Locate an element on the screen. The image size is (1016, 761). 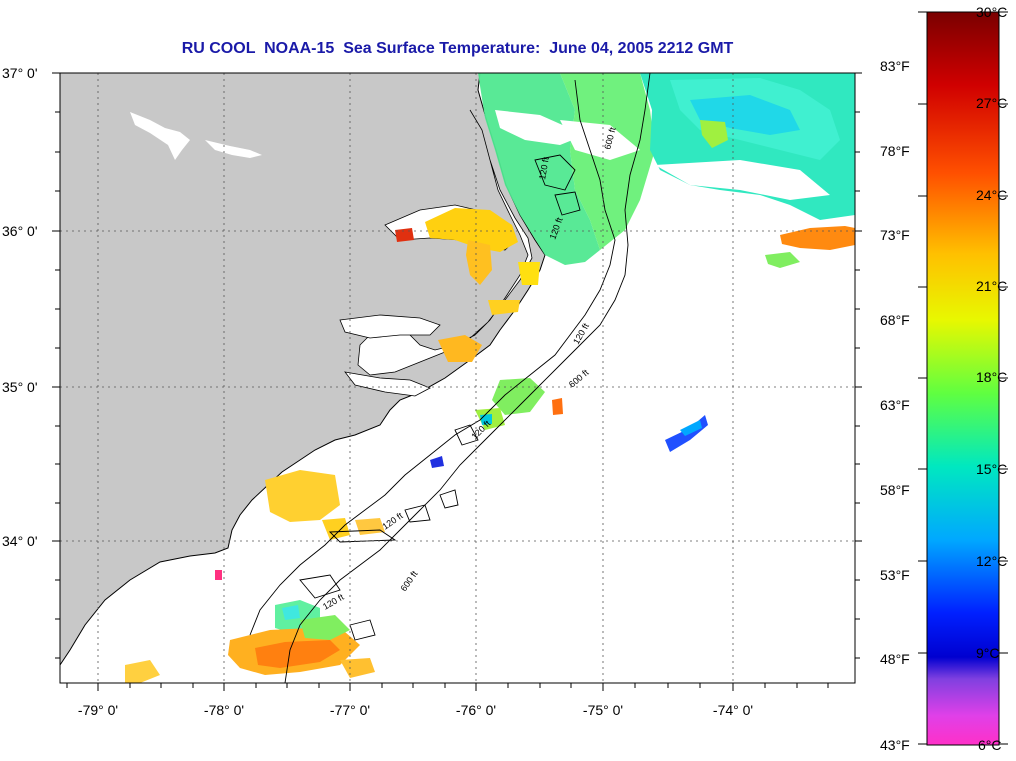
lon-ticks is located at coordinates (447, 687).